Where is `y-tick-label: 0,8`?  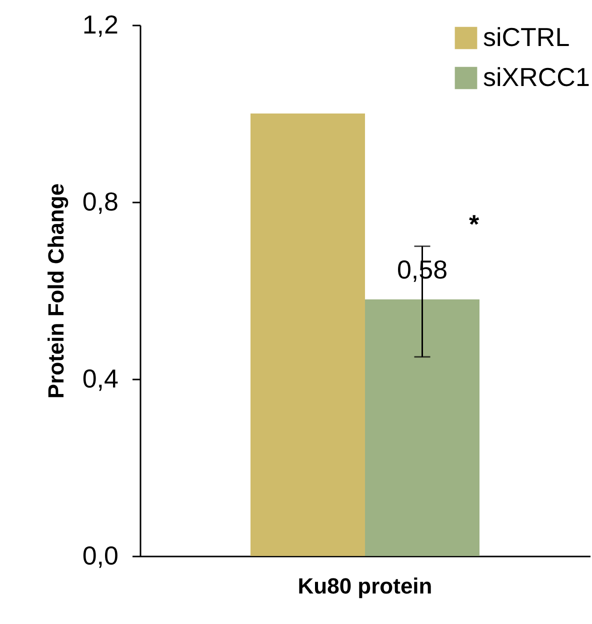 y-tick-label: 0,8 is located at coordinates (100, 201).